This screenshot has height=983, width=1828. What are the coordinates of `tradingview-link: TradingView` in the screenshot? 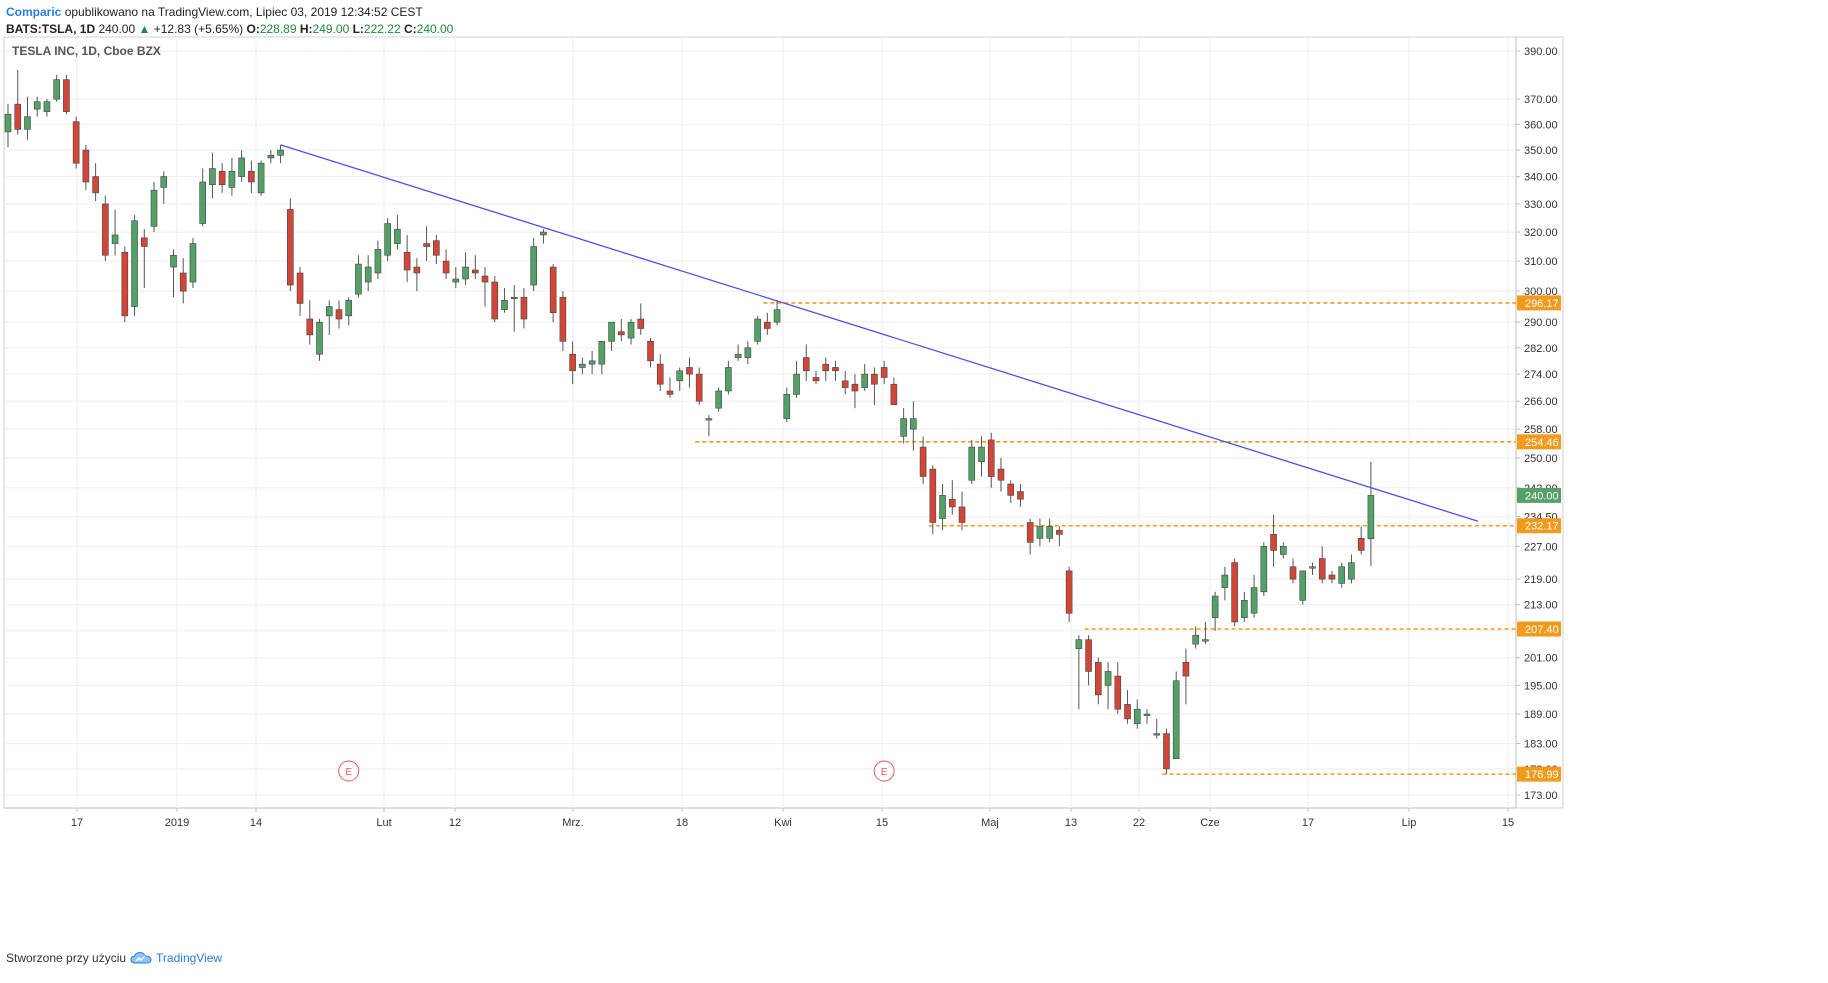 It's located at (189, 958).